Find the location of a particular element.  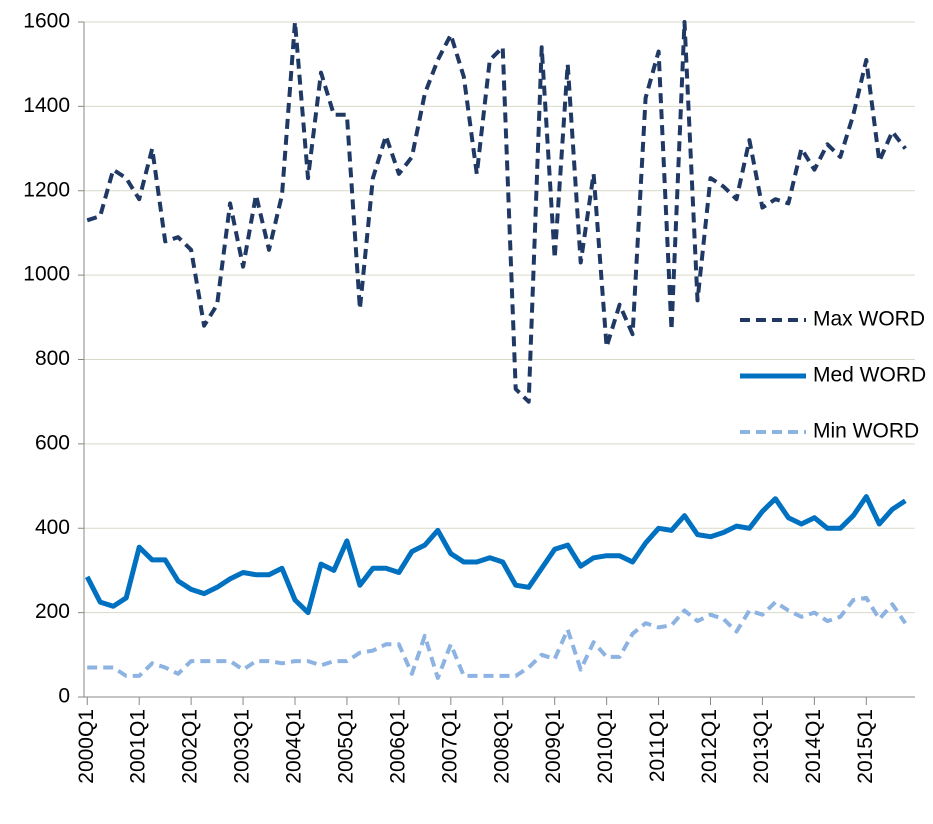

x-tick-label: 2001Q1 is located at coordinates (138, 746).